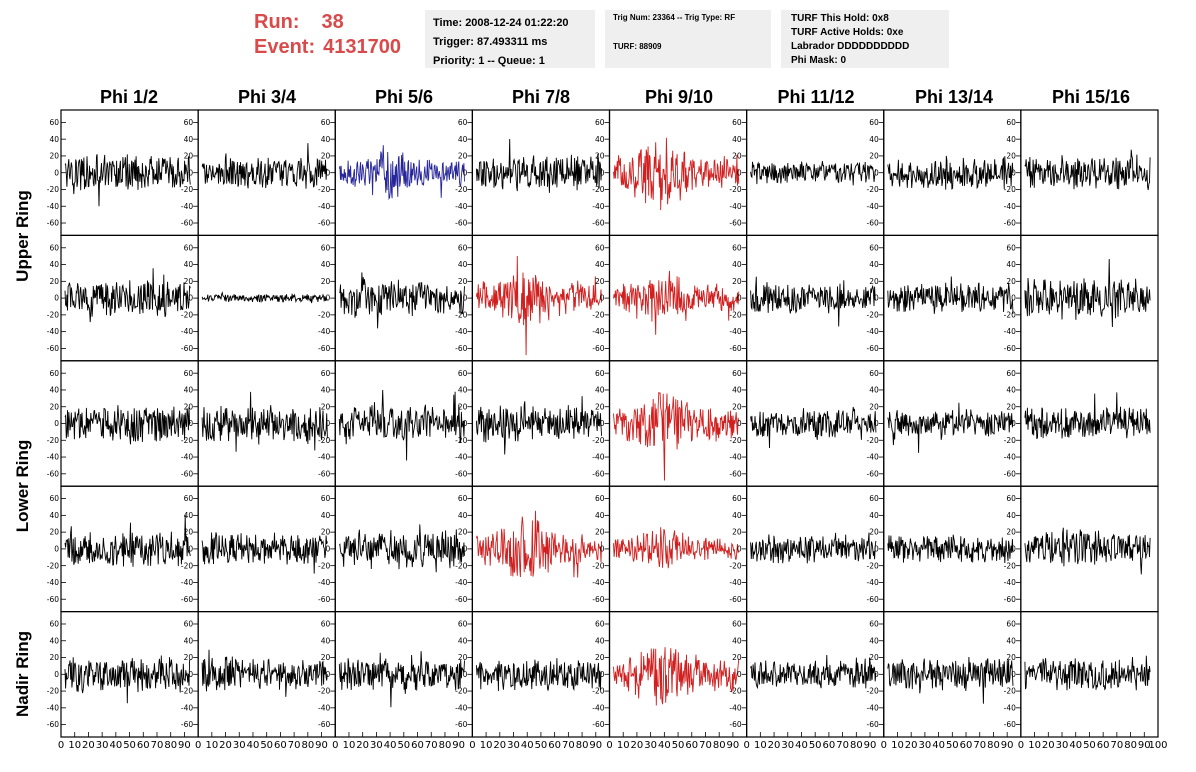  I want to click on y-tick-label-r3-c3--60: -60, so click(461, 599).